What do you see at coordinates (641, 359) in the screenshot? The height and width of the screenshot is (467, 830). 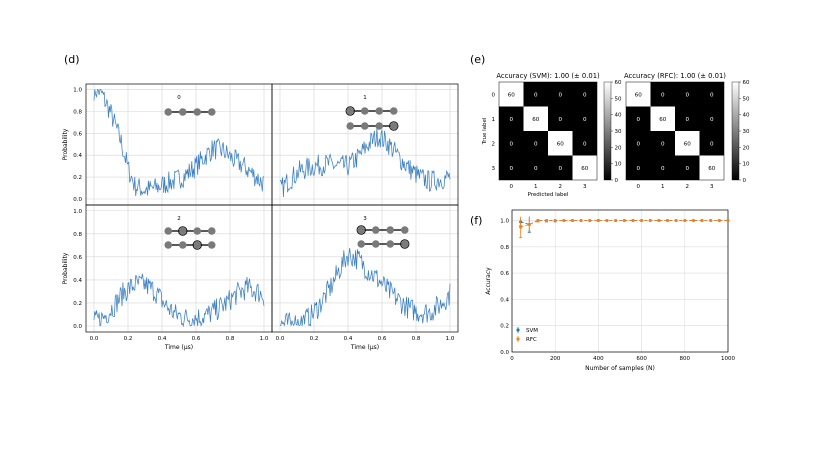 I see `x-tick-label: 600` at bounding box center [641, 359].